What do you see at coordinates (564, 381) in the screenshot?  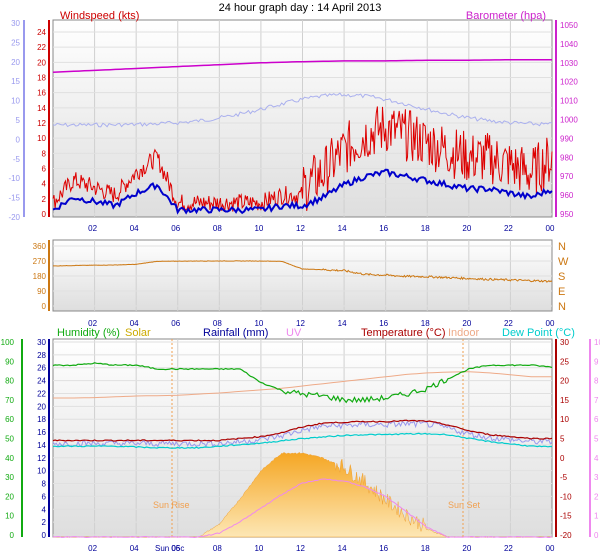 I see `temp-right-tick-20: 20` at bounding box center [564, 381].